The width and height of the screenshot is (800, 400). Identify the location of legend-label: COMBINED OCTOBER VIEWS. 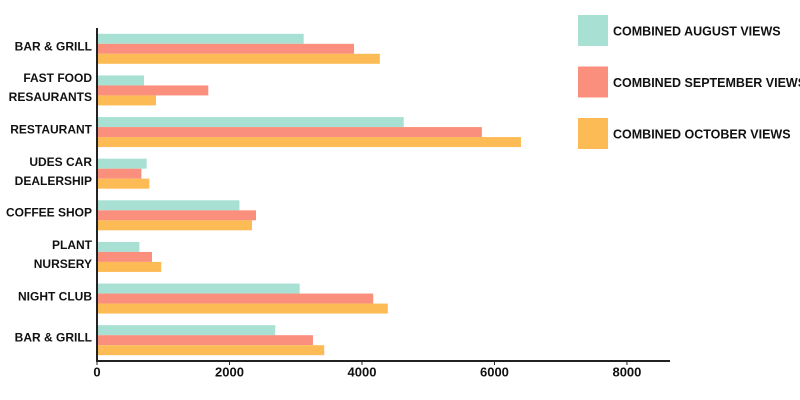
(702, 134).